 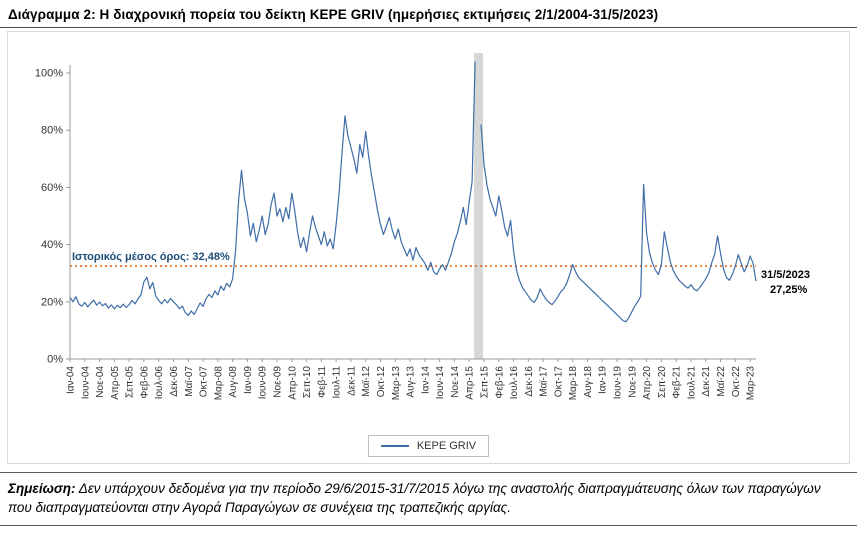 I want to click on x-axis-tick-label: Οκτ-07, so click(x=204, y=382).